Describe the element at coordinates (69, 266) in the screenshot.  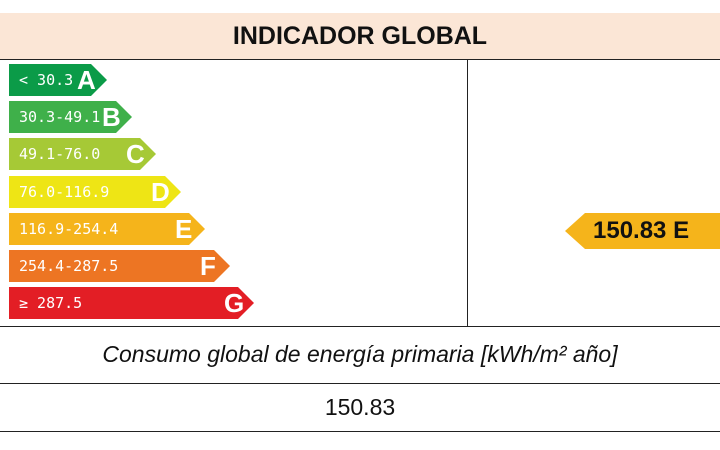
I see `energy-bar-range: 254.4-287.5` at that location.